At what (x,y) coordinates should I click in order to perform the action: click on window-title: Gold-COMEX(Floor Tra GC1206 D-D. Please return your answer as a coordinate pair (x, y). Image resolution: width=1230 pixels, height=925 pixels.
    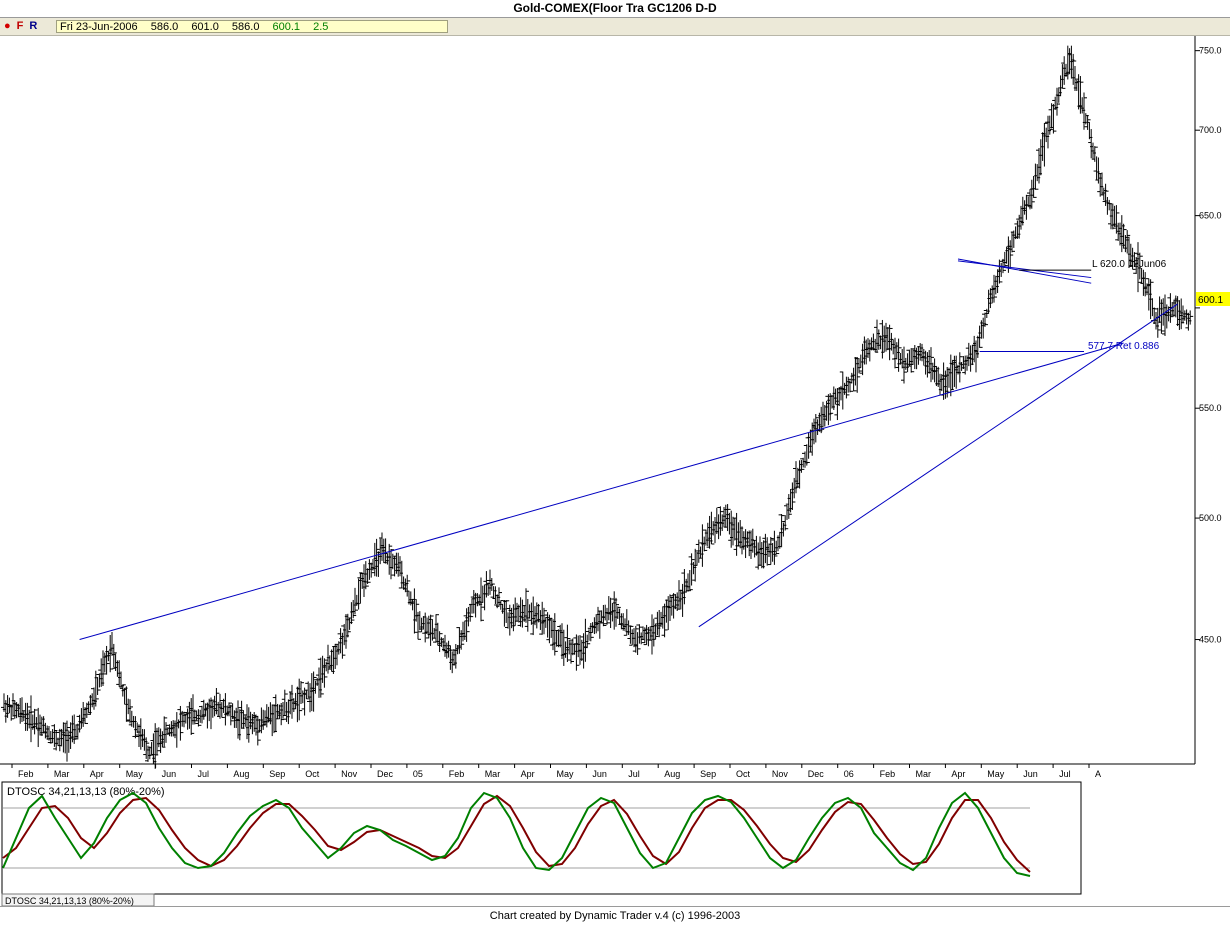
    Looking at the image, I should click on (615, 9).